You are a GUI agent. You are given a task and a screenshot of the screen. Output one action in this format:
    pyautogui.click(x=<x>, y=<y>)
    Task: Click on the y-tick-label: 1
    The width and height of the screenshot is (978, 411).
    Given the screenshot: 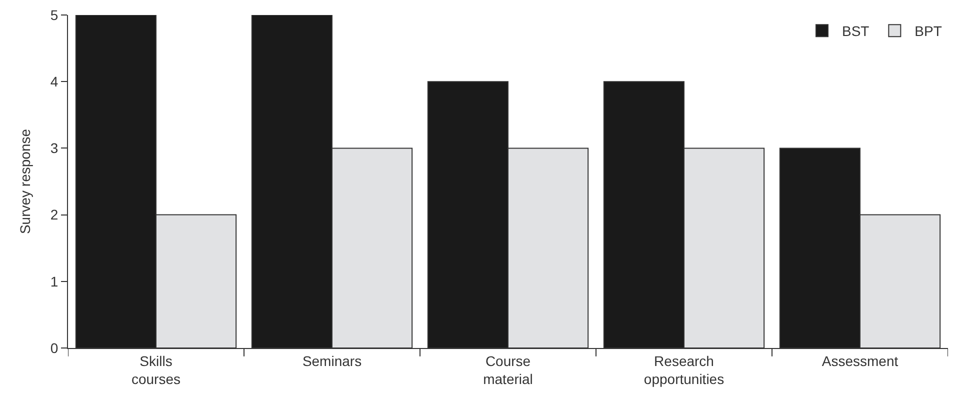 What is the action you would take?
    pyautogui.click(x=54, y=281)
    